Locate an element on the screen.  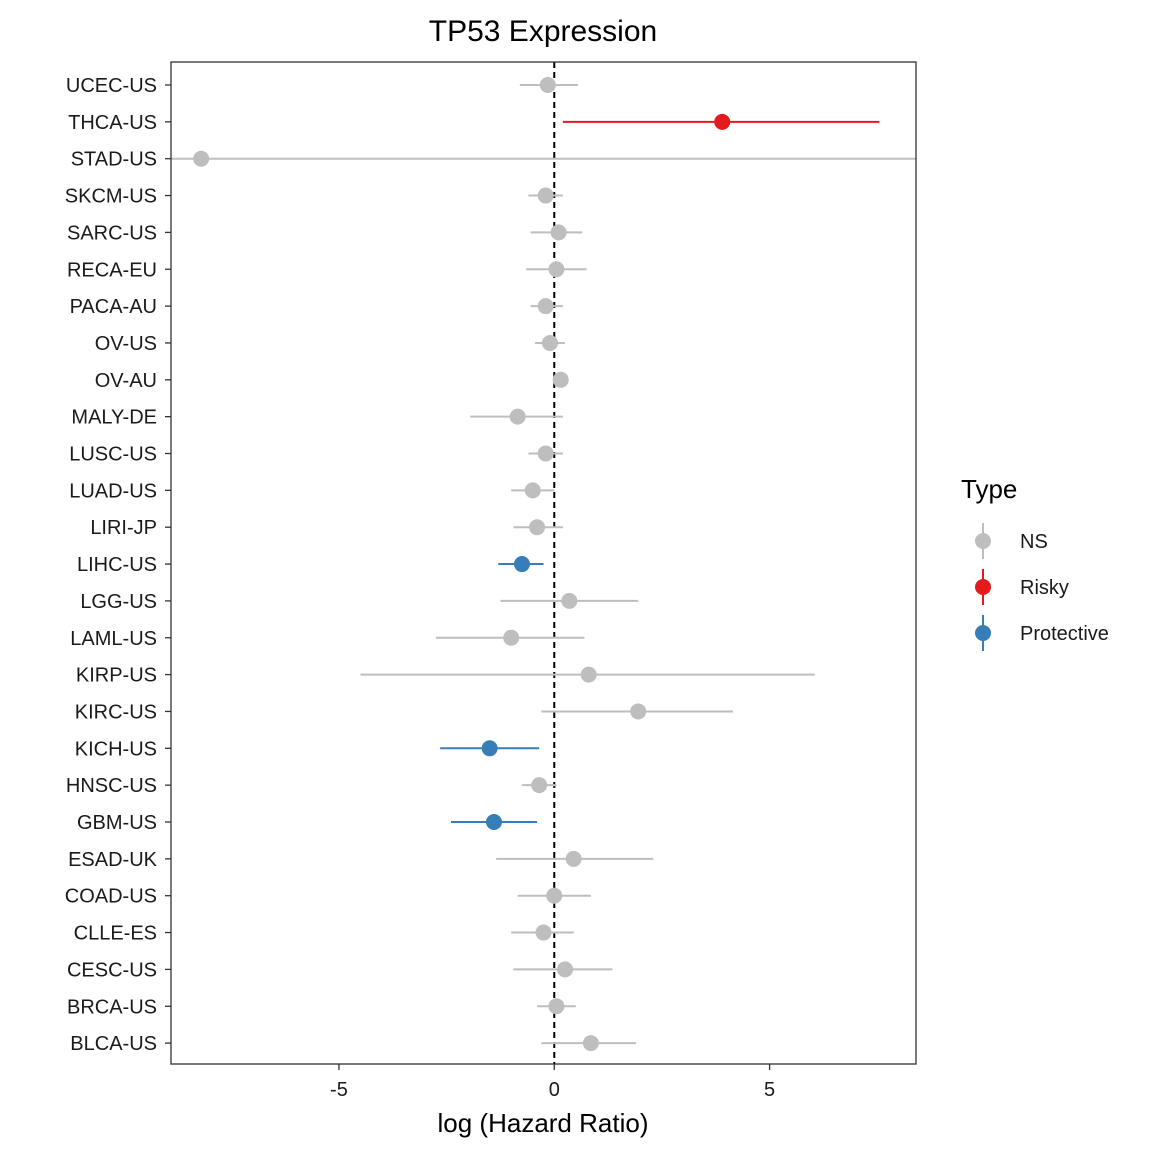
y-tick-label-coad-us: COAD-US is located at coordinates (111, 897).